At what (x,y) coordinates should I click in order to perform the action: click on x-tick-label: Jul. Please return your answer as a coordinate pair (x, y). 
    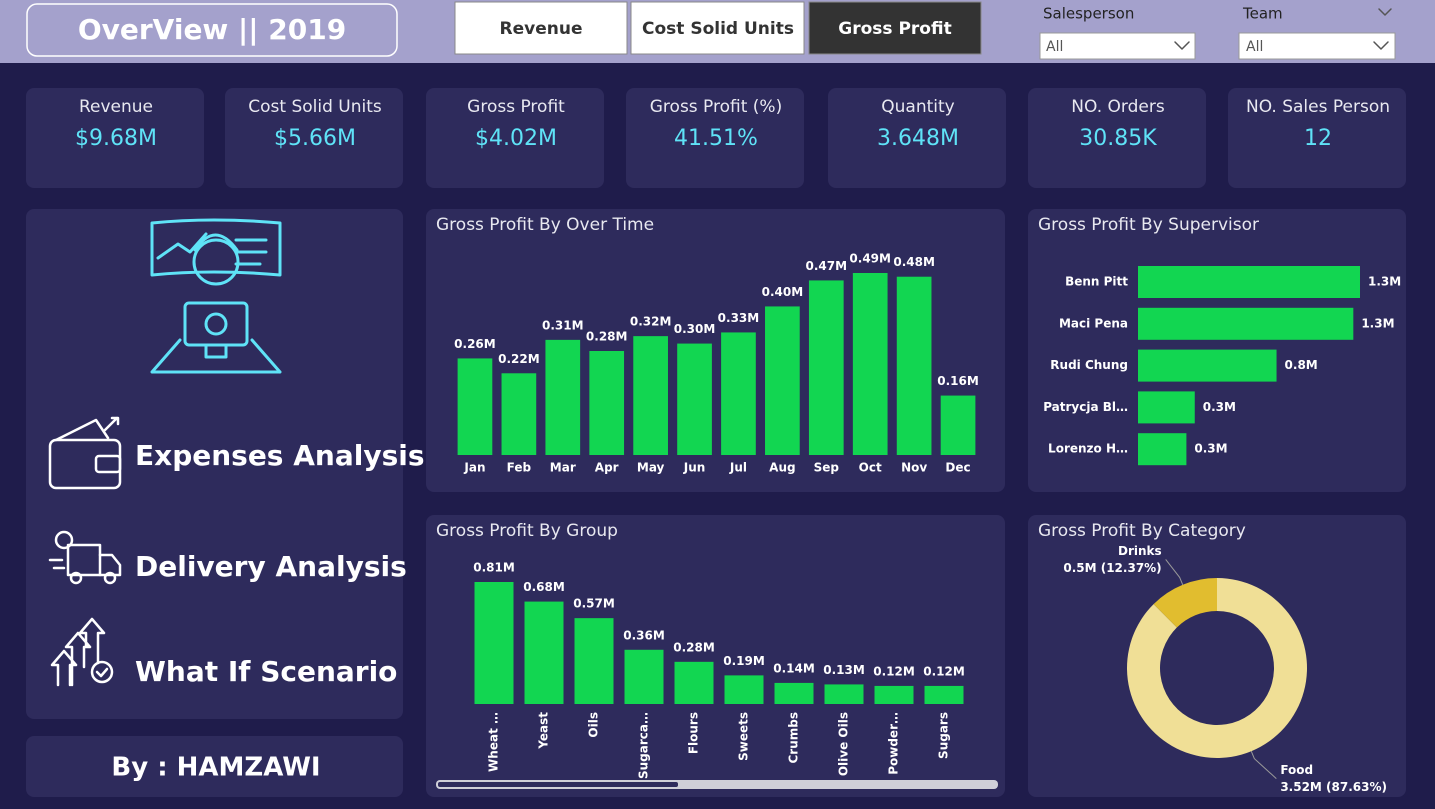
    Looking at the image, I should click on (738, 468).